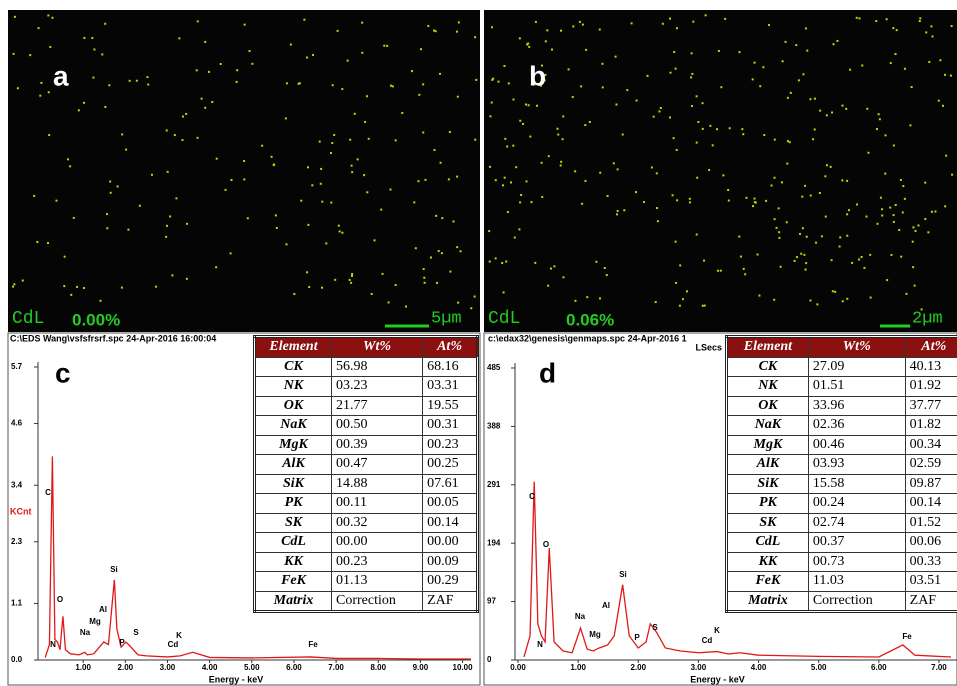 The image size is (957, 686). What do you see at coordinates (708, 347) in the screenshot?
I see `lsecs: LSecs` at bounding box center [708, 347].